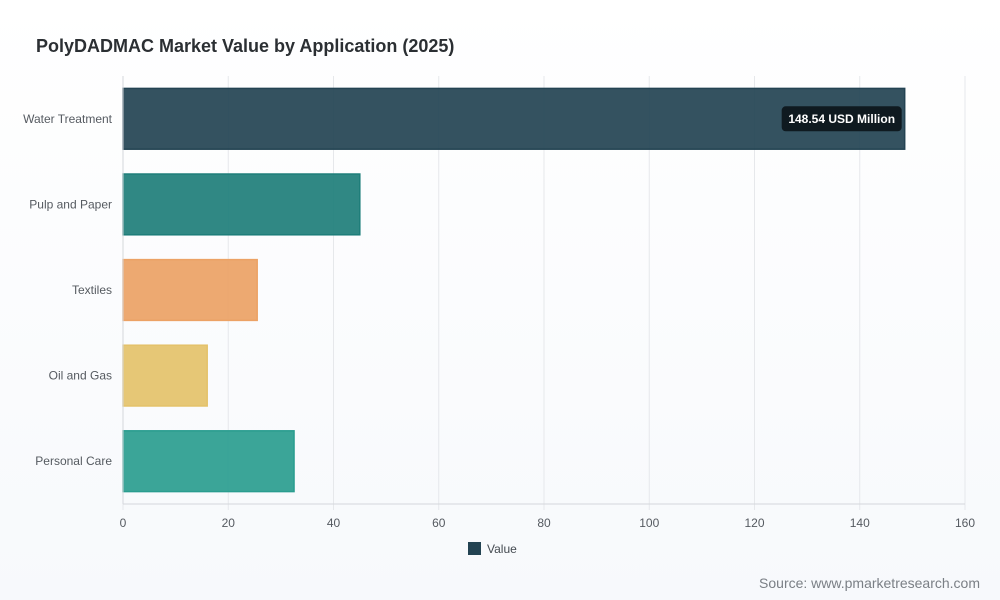  Describe the element at coordinates (73, 461) in the screenshot. I see `y-tick-label: Personal Care` at that location.